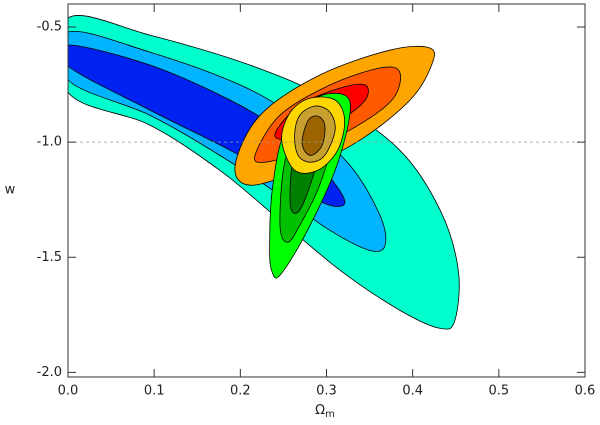  Describe the element at coordinates (320, 410) in the screenshot. I see `x-axis-label-main: Ω` at that location.